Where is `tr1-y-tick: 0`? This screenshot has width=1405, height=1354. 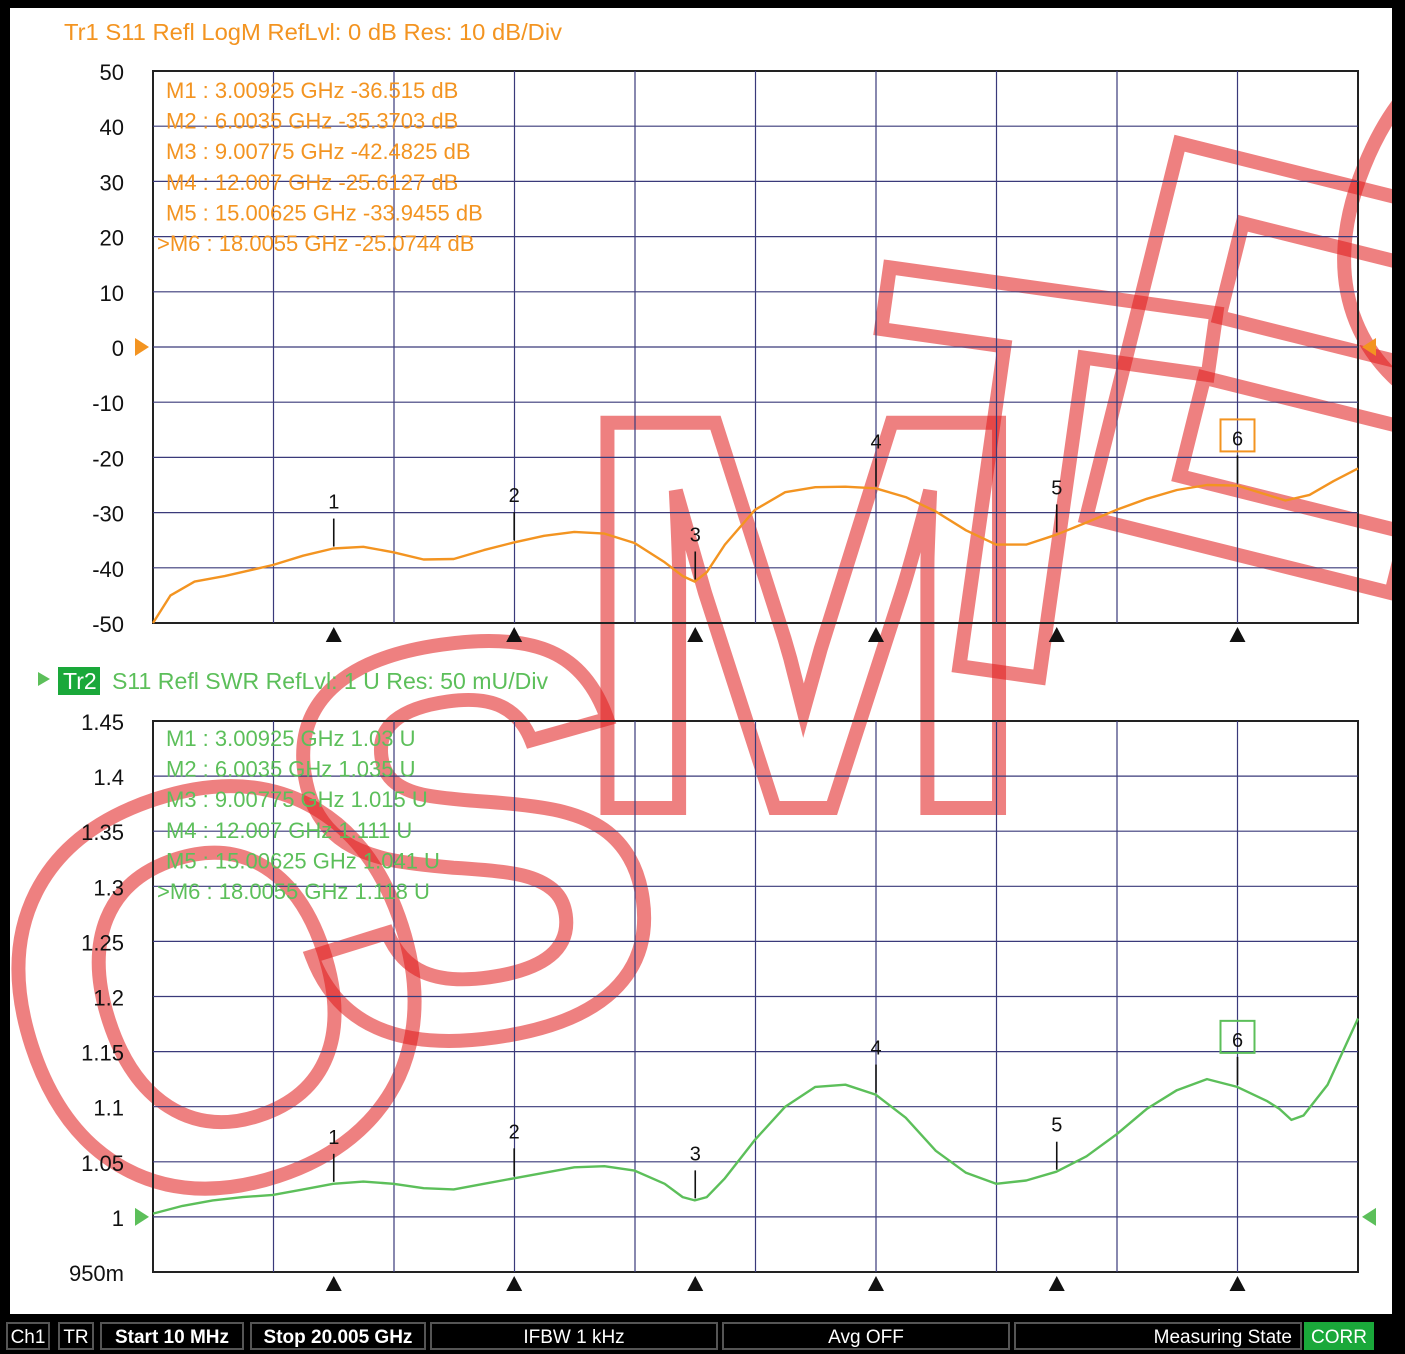 tr1-y-tick: 0 is located at coordinates (118, 348).